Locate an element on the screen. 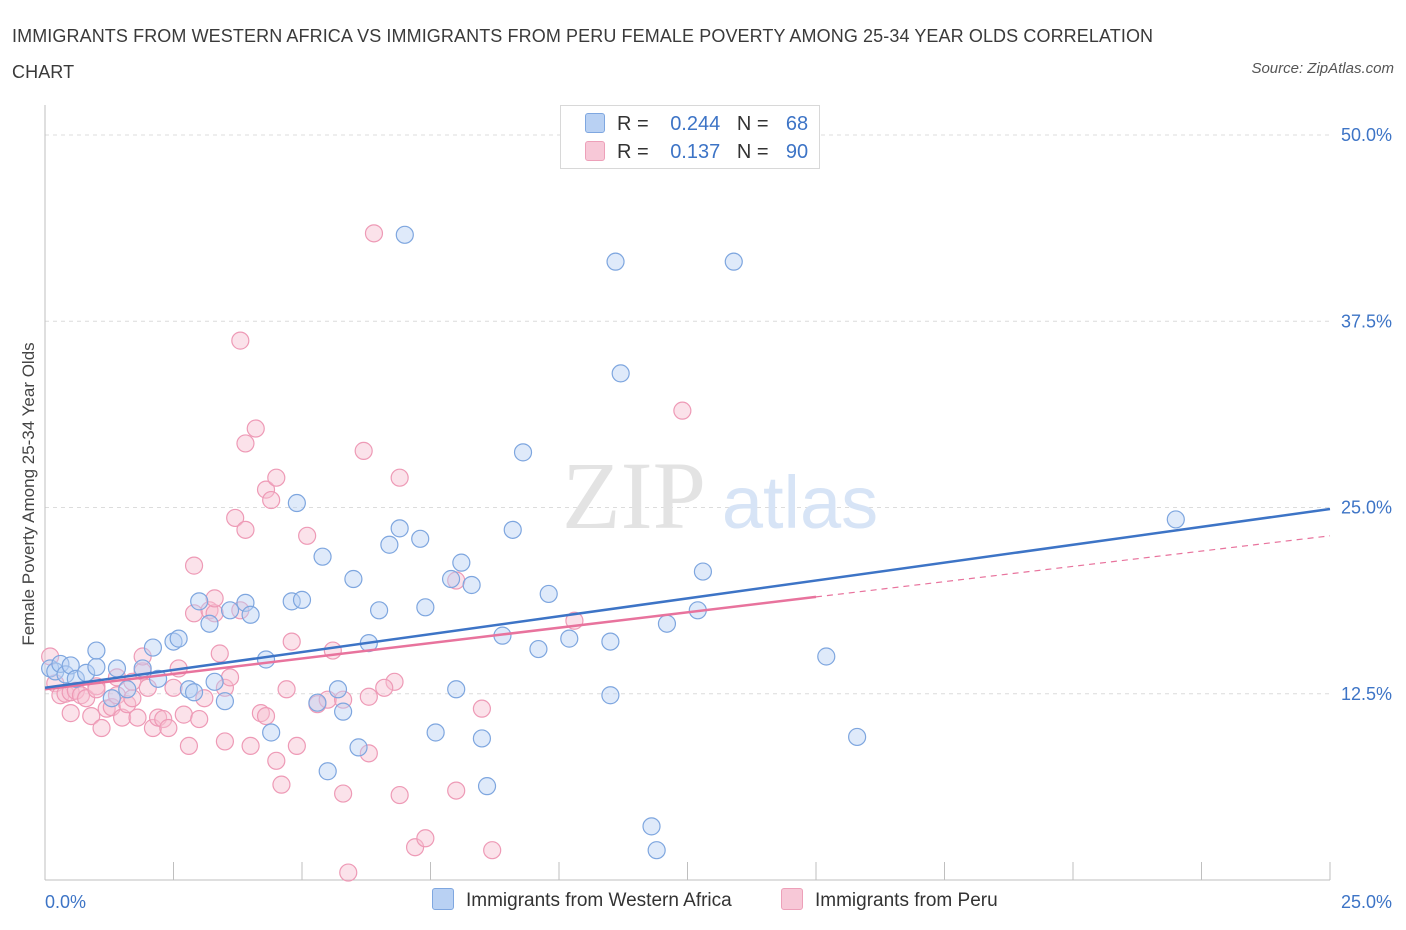 This screenshot has width=1406, height=930. bottom-legend-label: Immigrants from Peru is located at coordinates (906, 900).